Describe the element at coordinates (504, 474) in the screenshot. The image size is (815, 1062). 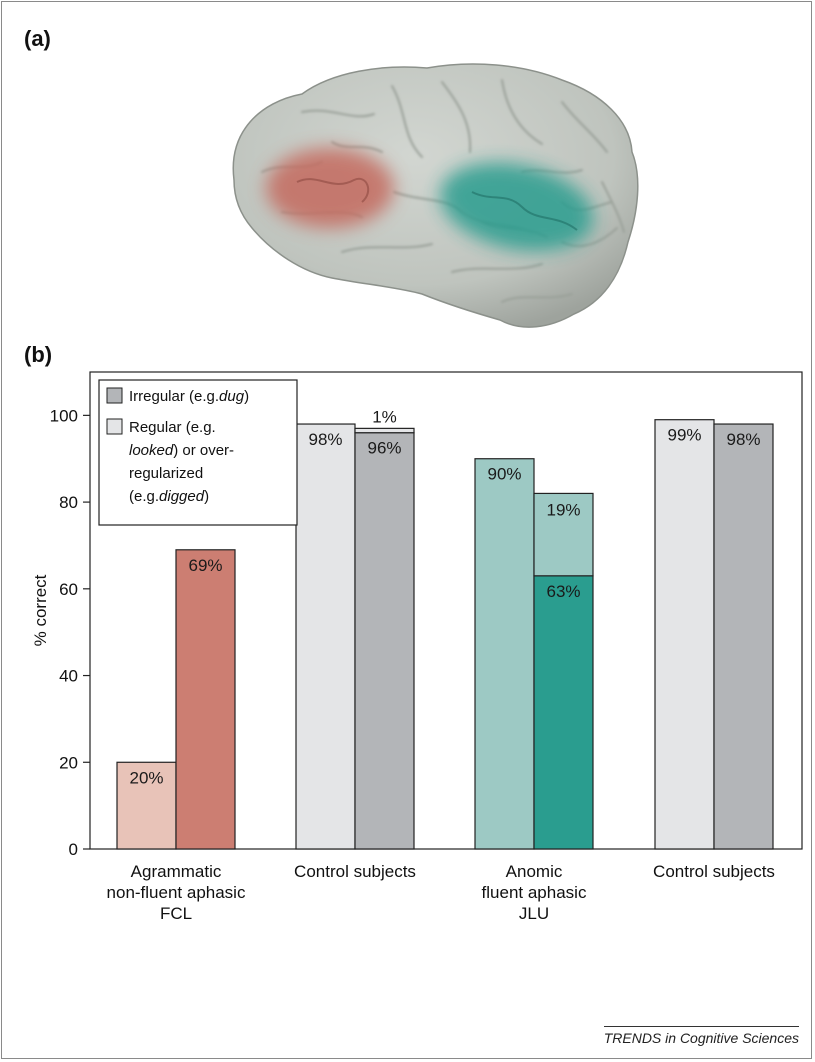
I see `data-label: 90%` at that location.